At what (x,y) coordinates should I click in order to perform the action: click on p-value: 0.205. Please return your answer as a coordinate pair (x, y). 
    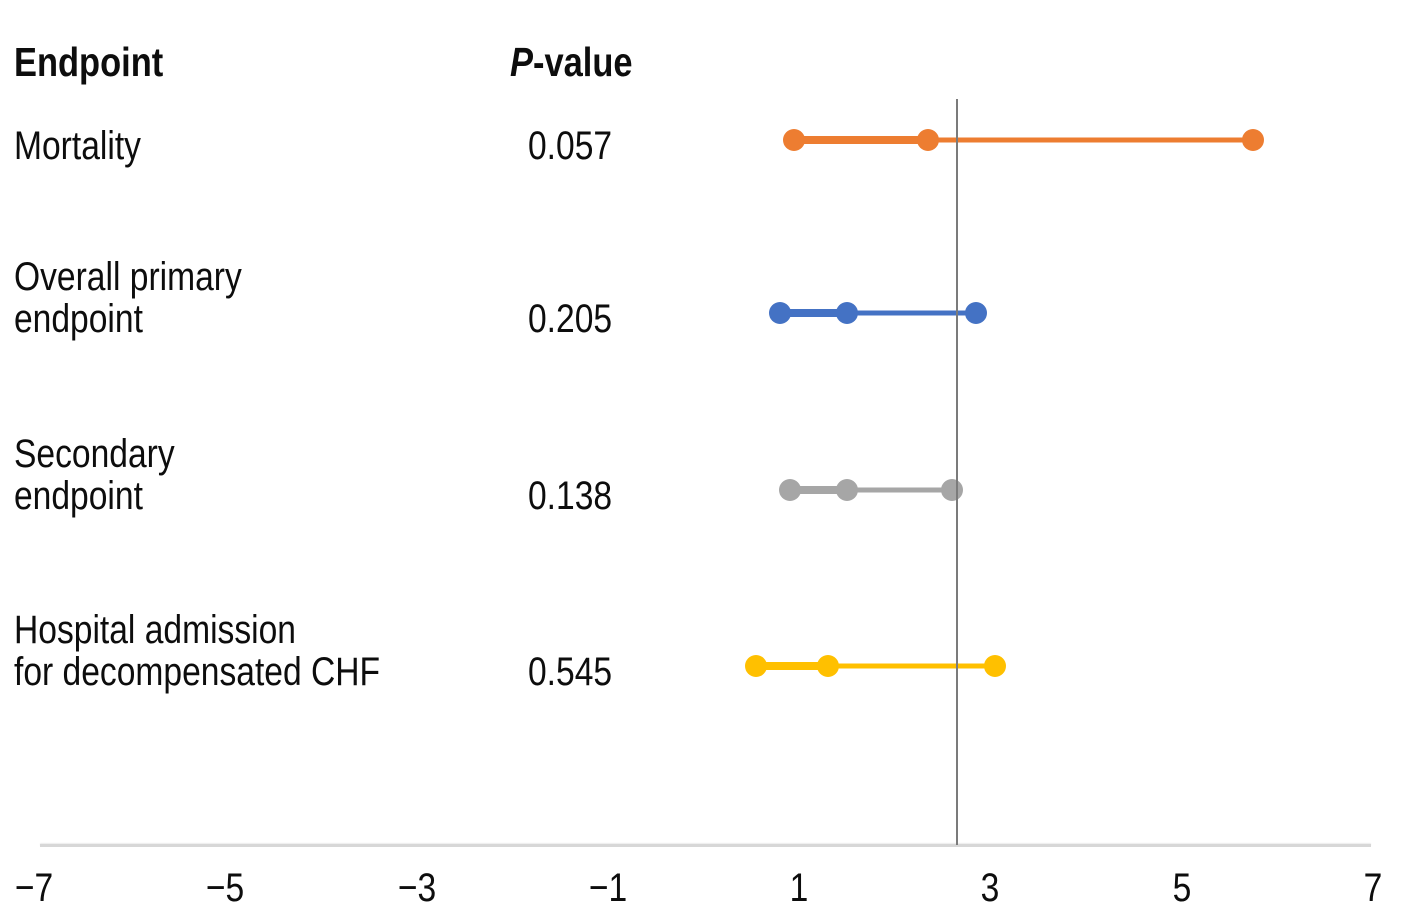
    Looking at the image, I should click on (578, 319).